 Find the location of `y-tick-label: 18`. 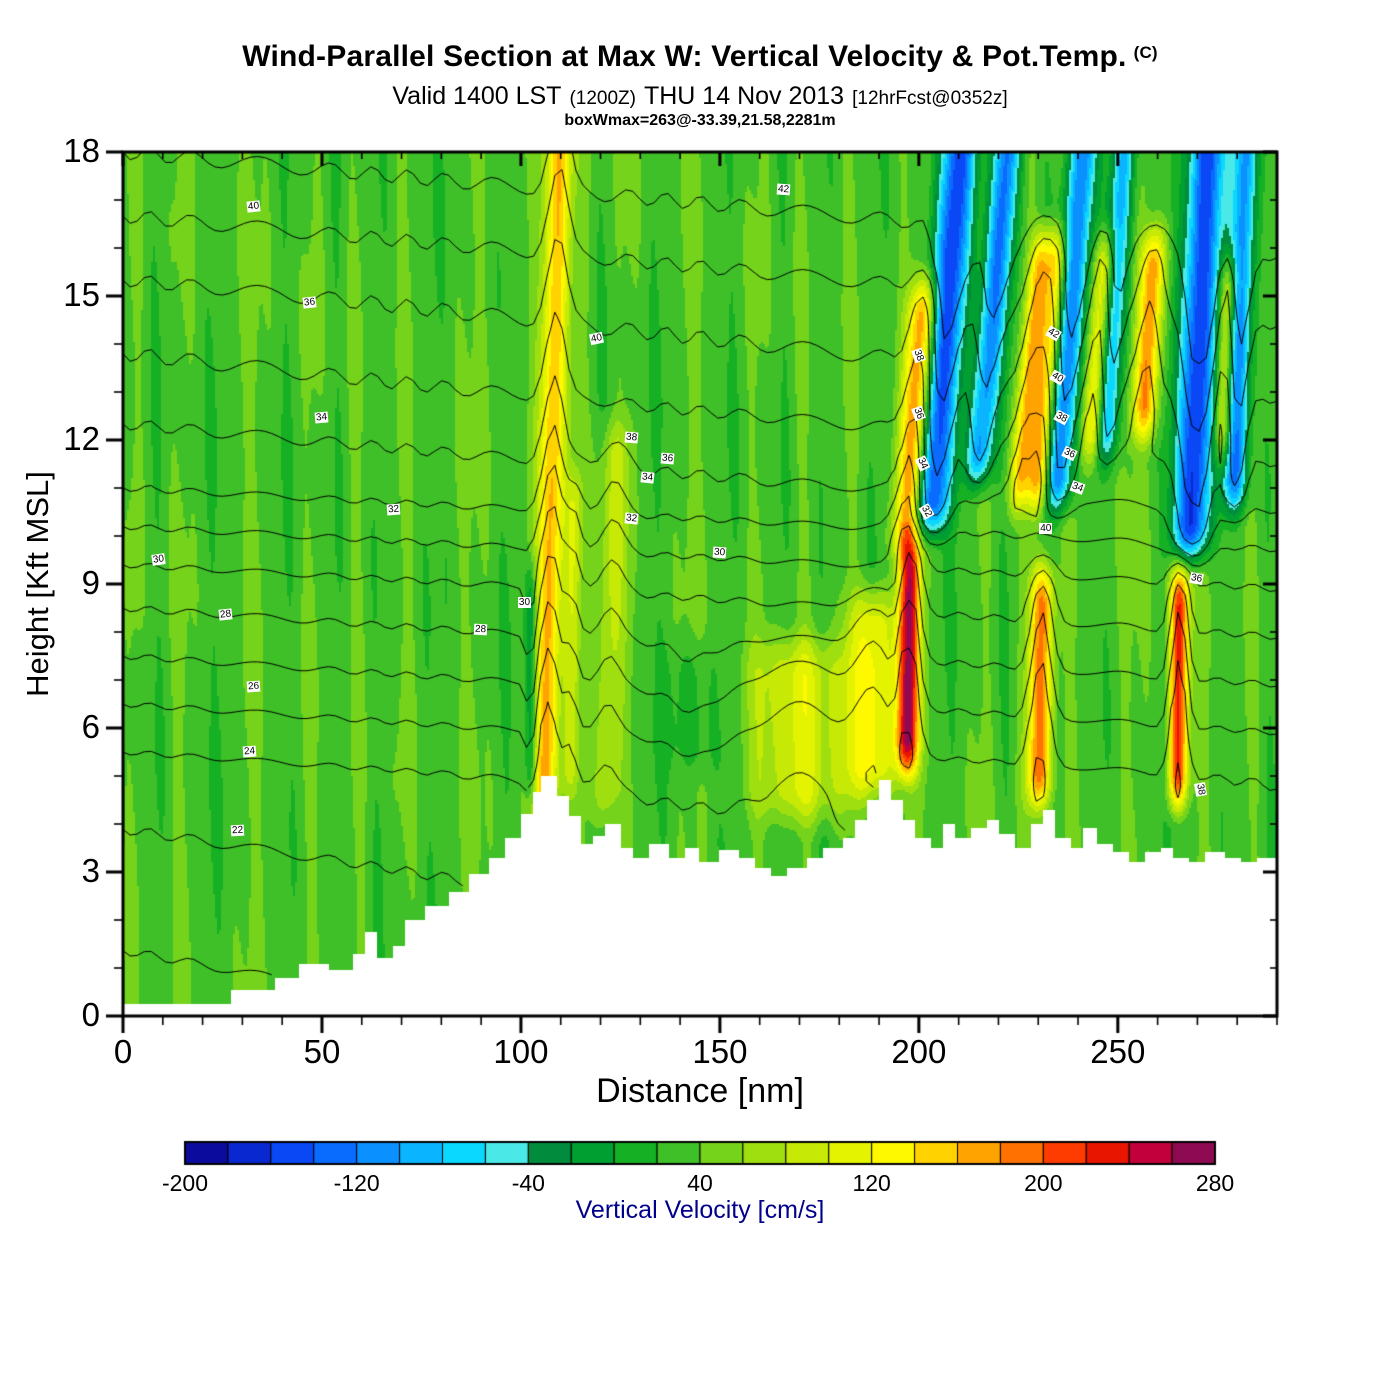

y-tick-label: 18 is located at coordinates (81, 150).